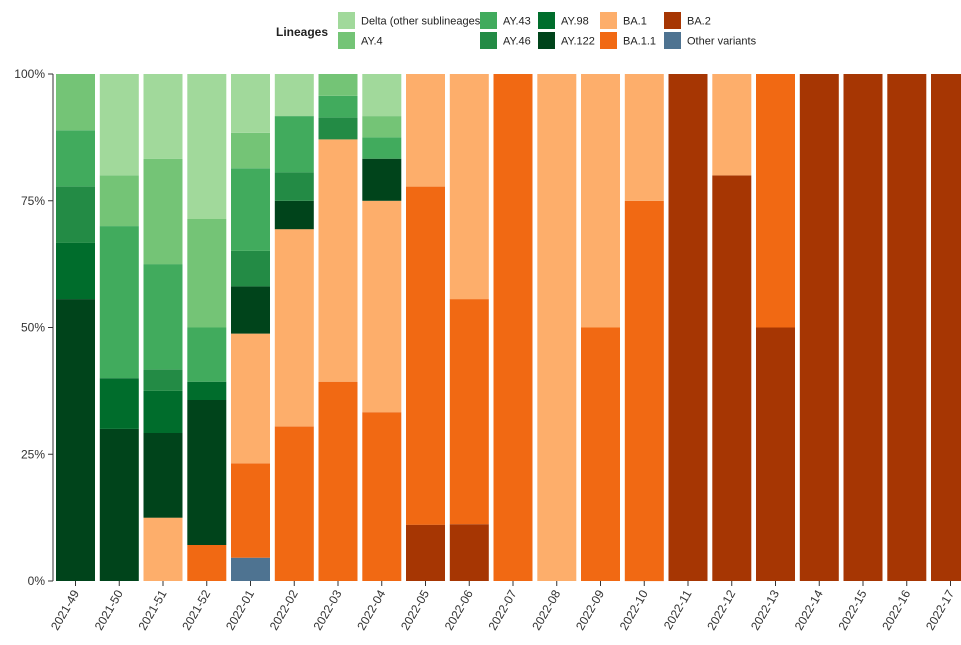  I want to click on y-tick-label-0: 0%, so click(37, 581).